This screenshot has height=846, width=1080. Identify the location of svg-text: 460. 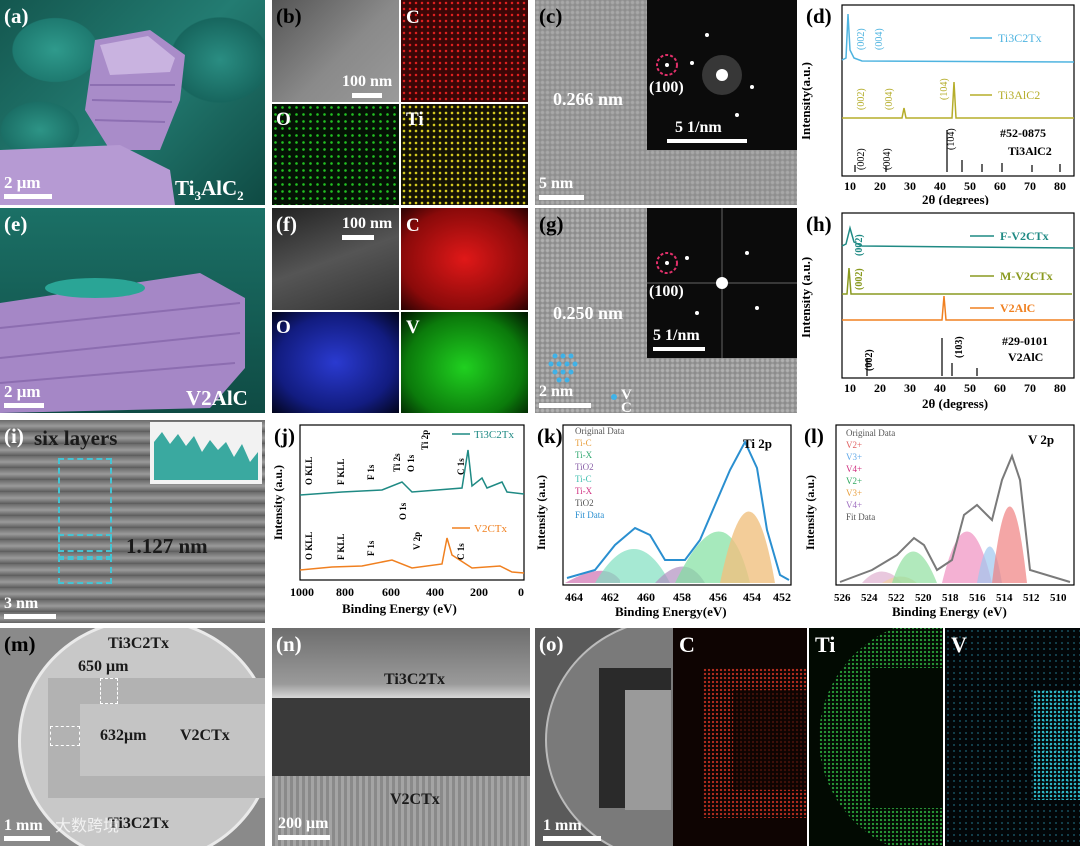
(646, 597).